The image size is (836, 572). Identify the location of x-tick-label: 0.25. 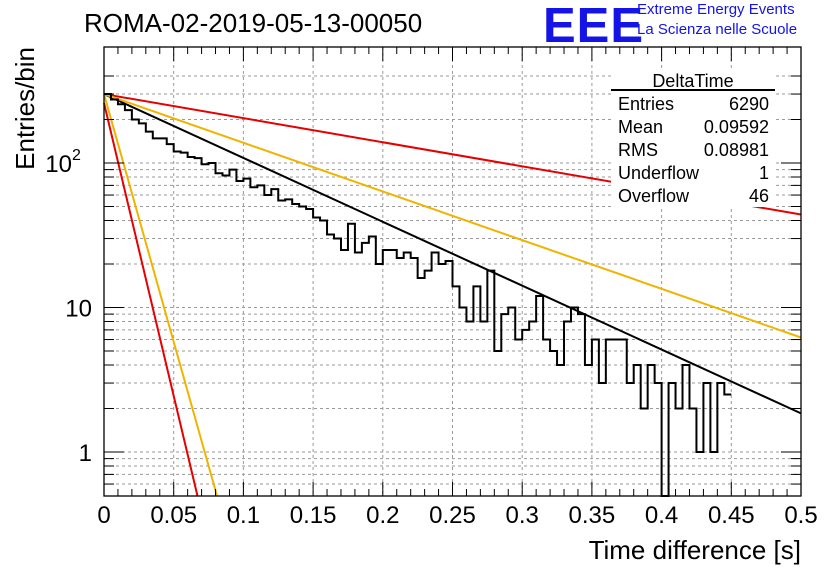
(452, 515).